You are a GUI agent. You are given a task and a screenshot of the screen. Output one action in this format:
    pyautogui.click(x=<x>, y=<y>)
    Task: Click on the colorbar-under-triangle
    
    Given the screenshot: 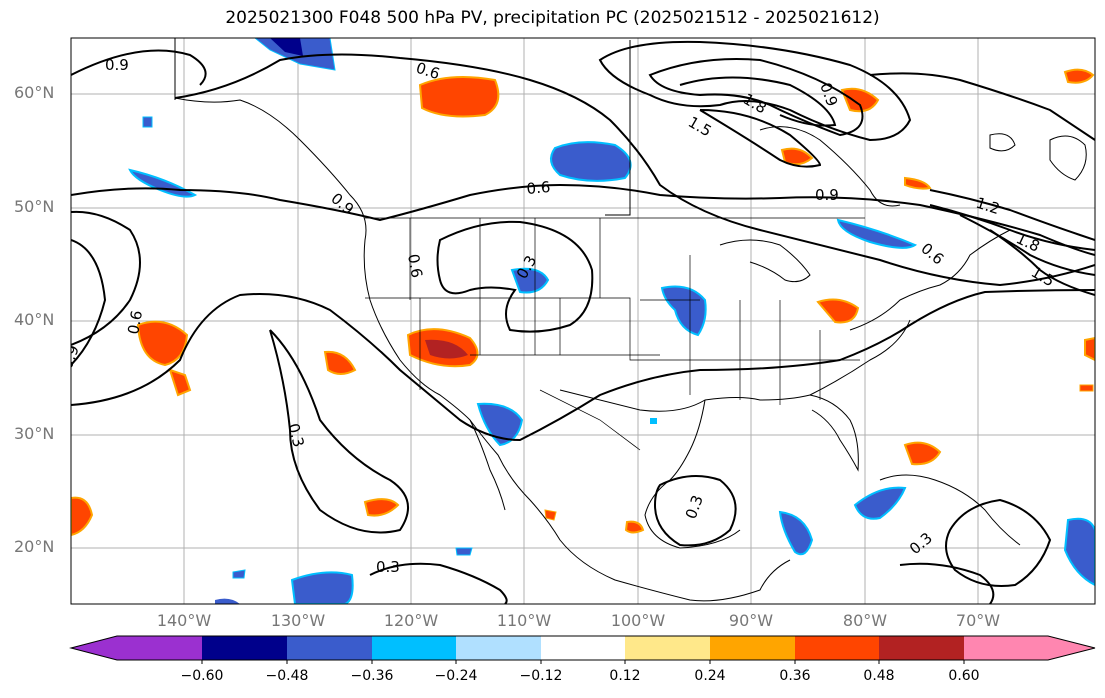 What is the action you would take?
    pyautogui.click(x=94, y=648)
    